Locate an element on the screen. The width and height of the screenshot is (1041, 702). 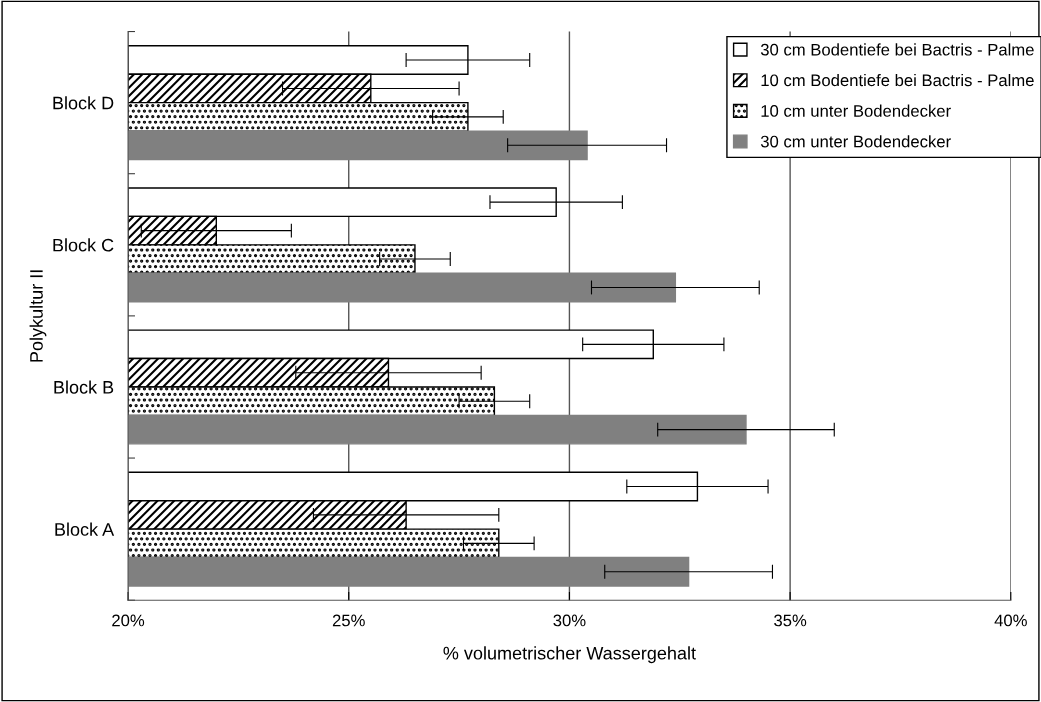
x-tick-label: 35% is located at coordinates (790, 620).